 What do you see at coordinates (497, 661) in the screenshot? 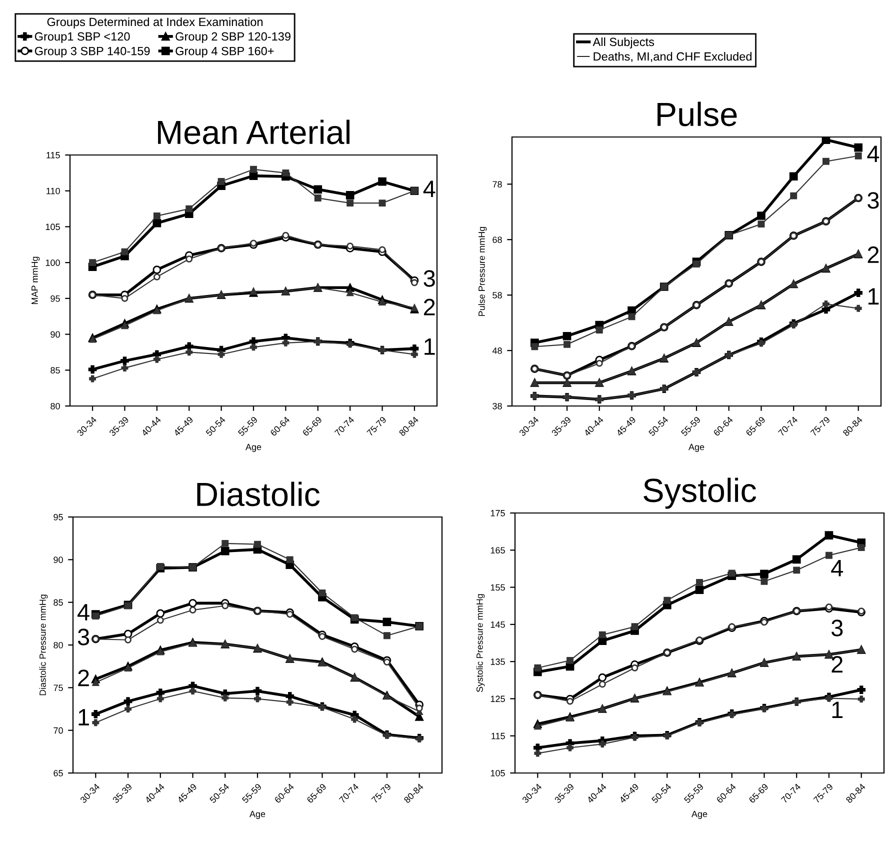
I see `y-tick-label: 135` at bounding box center [497, 661].